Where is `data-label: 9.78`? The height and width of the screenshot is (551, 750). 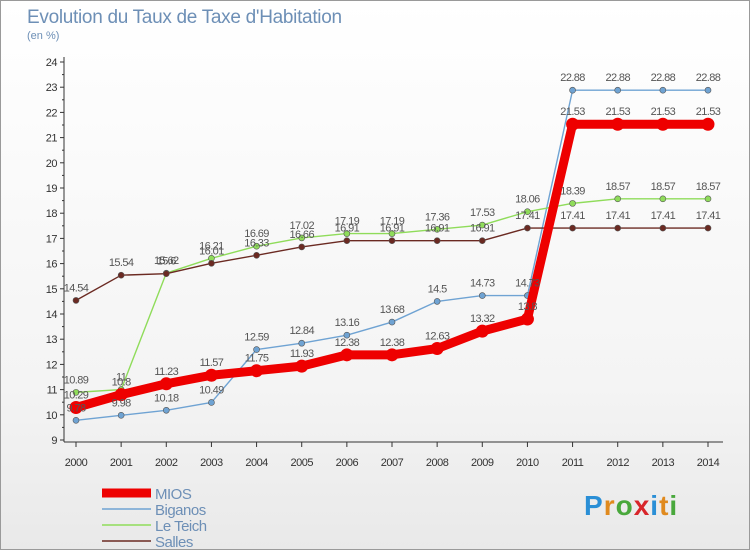
data-label: 9.78 is located at coordinates (75, 408).